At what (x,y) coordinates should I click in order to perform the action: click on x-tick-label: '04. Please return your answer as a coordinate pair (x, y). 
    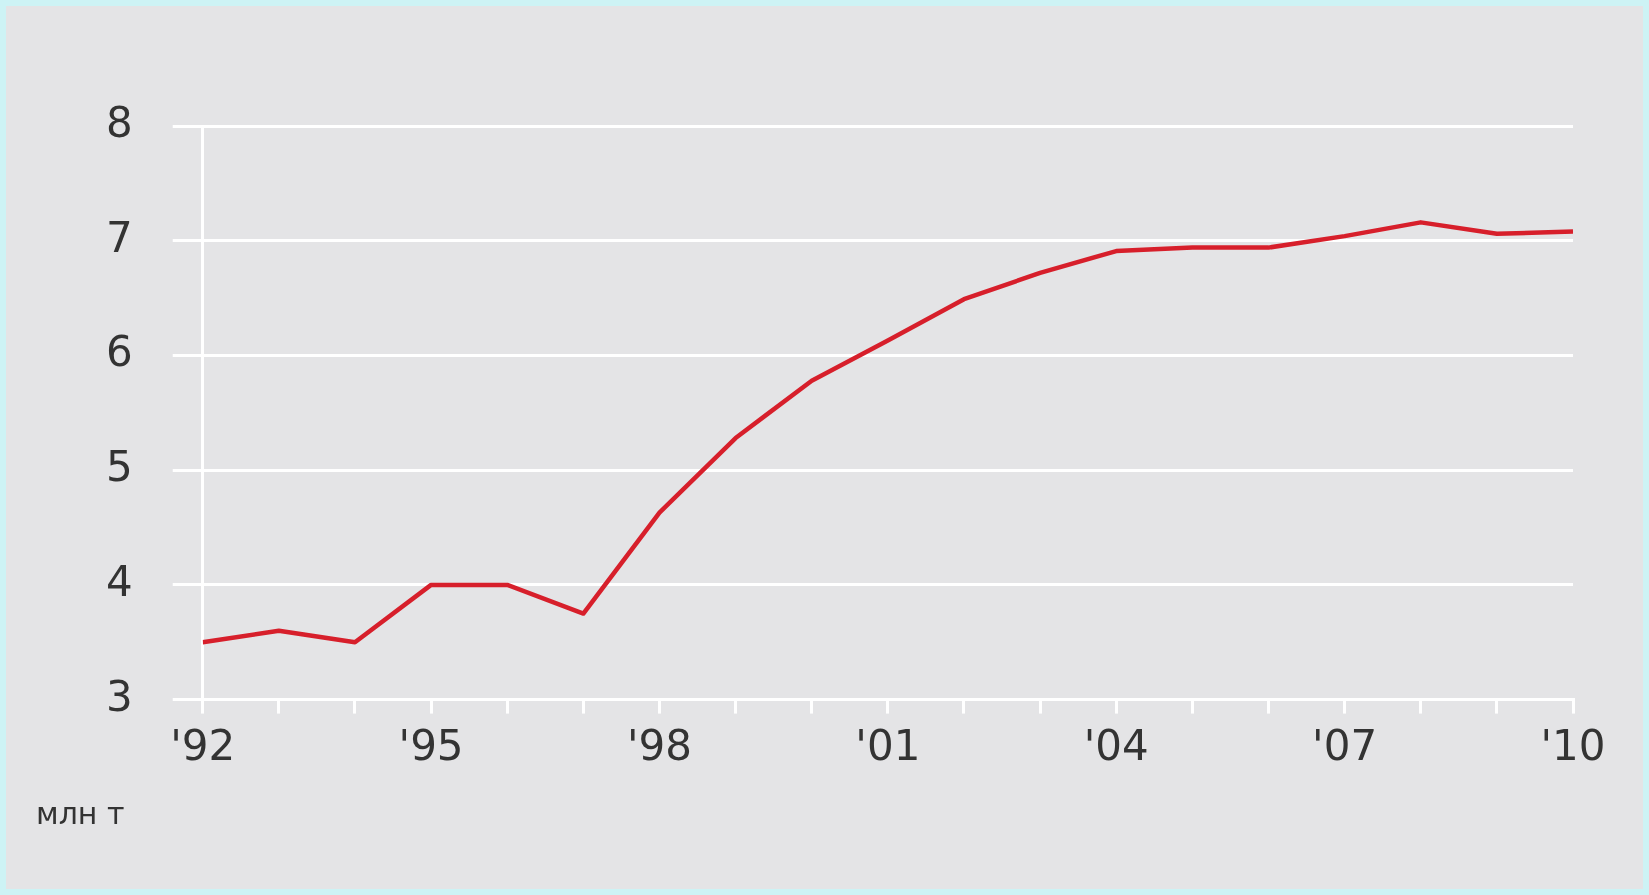
    Looking at the image, I should click on (1116, 745).